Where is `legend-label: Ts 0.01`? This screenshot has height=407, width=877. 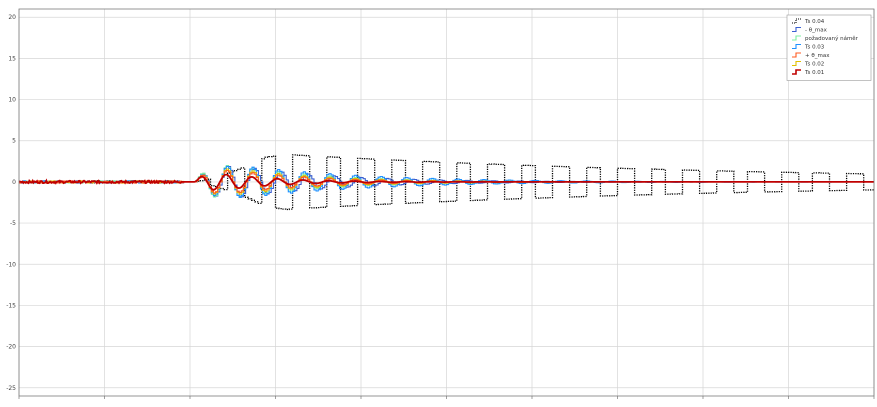 legend-label: Ts 0.01 is located at coordinates (814, 73).